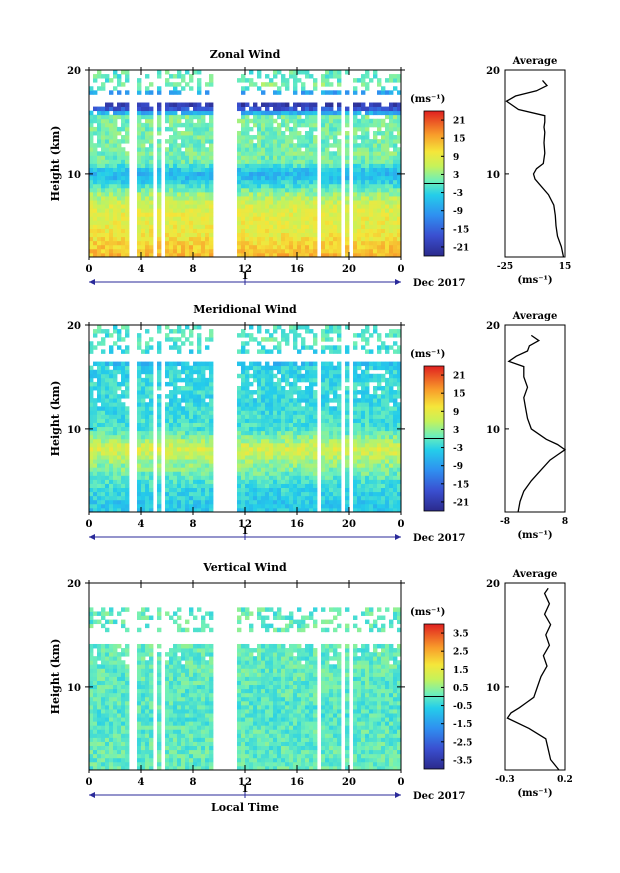  Describe the element at coordinates (456, 158) in the screenshot. I see `colorbar-tick-label: 9` at that location.